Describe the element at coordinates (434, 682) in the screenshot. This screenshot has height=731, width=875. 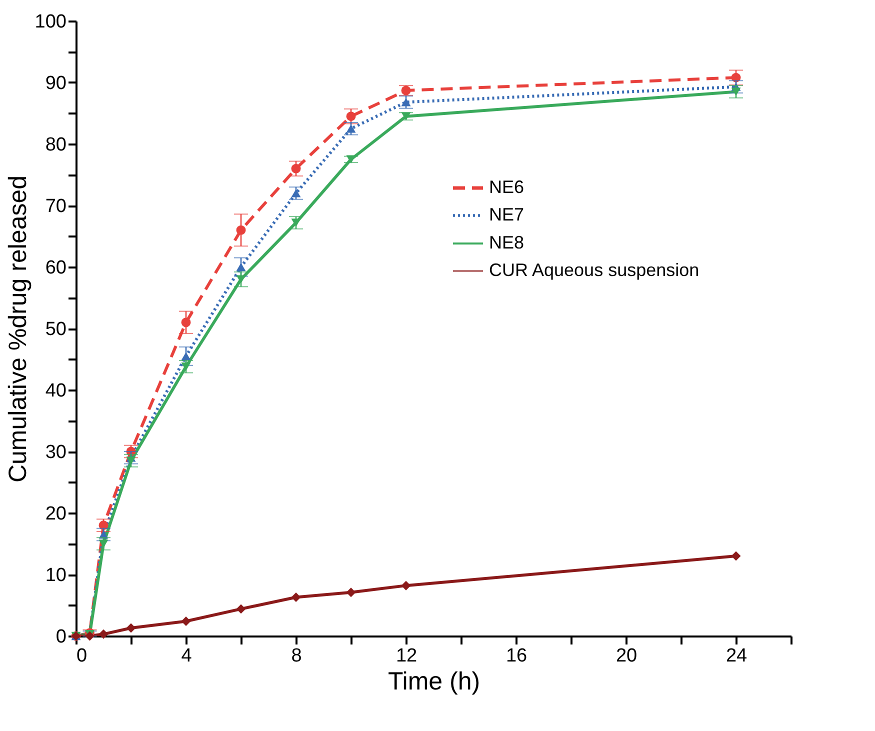
I see `x-axis-title: Time (h)` at that location.